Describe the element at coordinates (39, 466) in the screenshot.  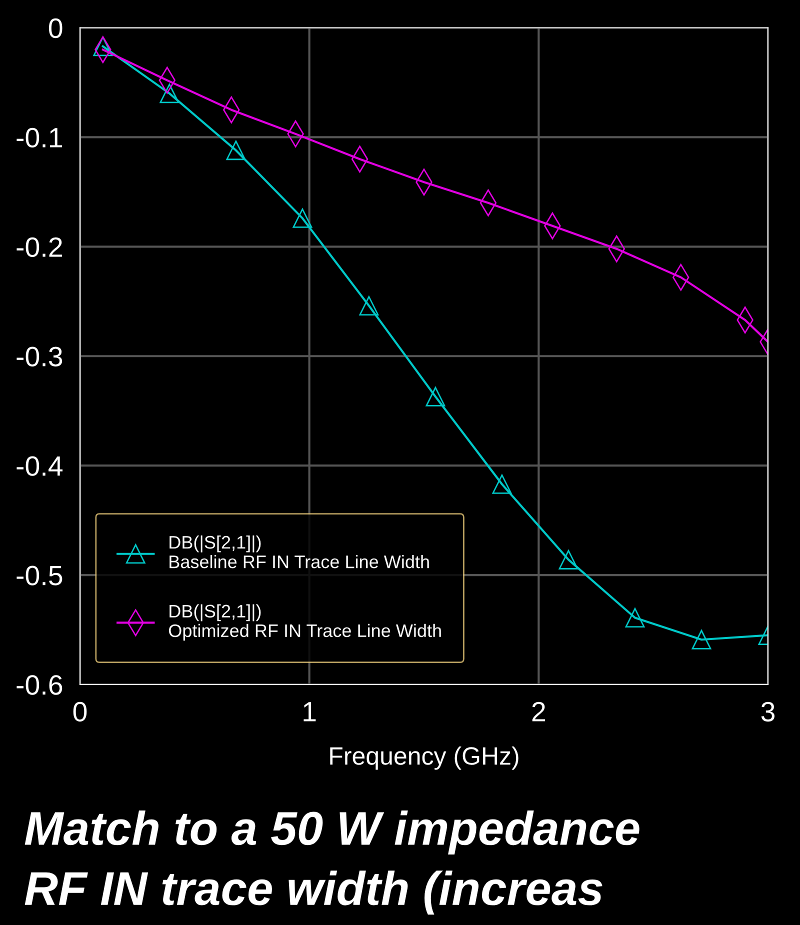
I see `y-tick-label: -0.4` at that location.